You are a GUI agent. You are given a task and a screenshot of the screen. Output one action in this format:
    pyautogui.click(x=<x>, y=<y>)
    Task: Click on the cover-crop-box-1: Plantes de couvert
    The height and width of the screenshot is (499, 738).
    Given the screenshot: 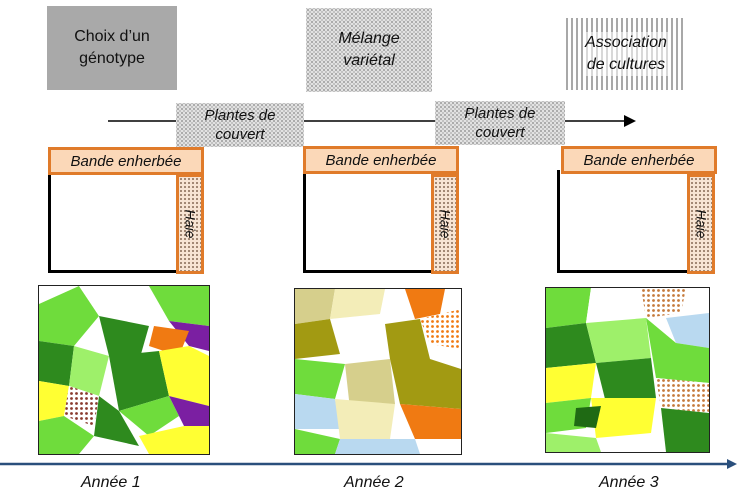 What is the action you would take?
    pyautogui.click(x=240, y=125)
    